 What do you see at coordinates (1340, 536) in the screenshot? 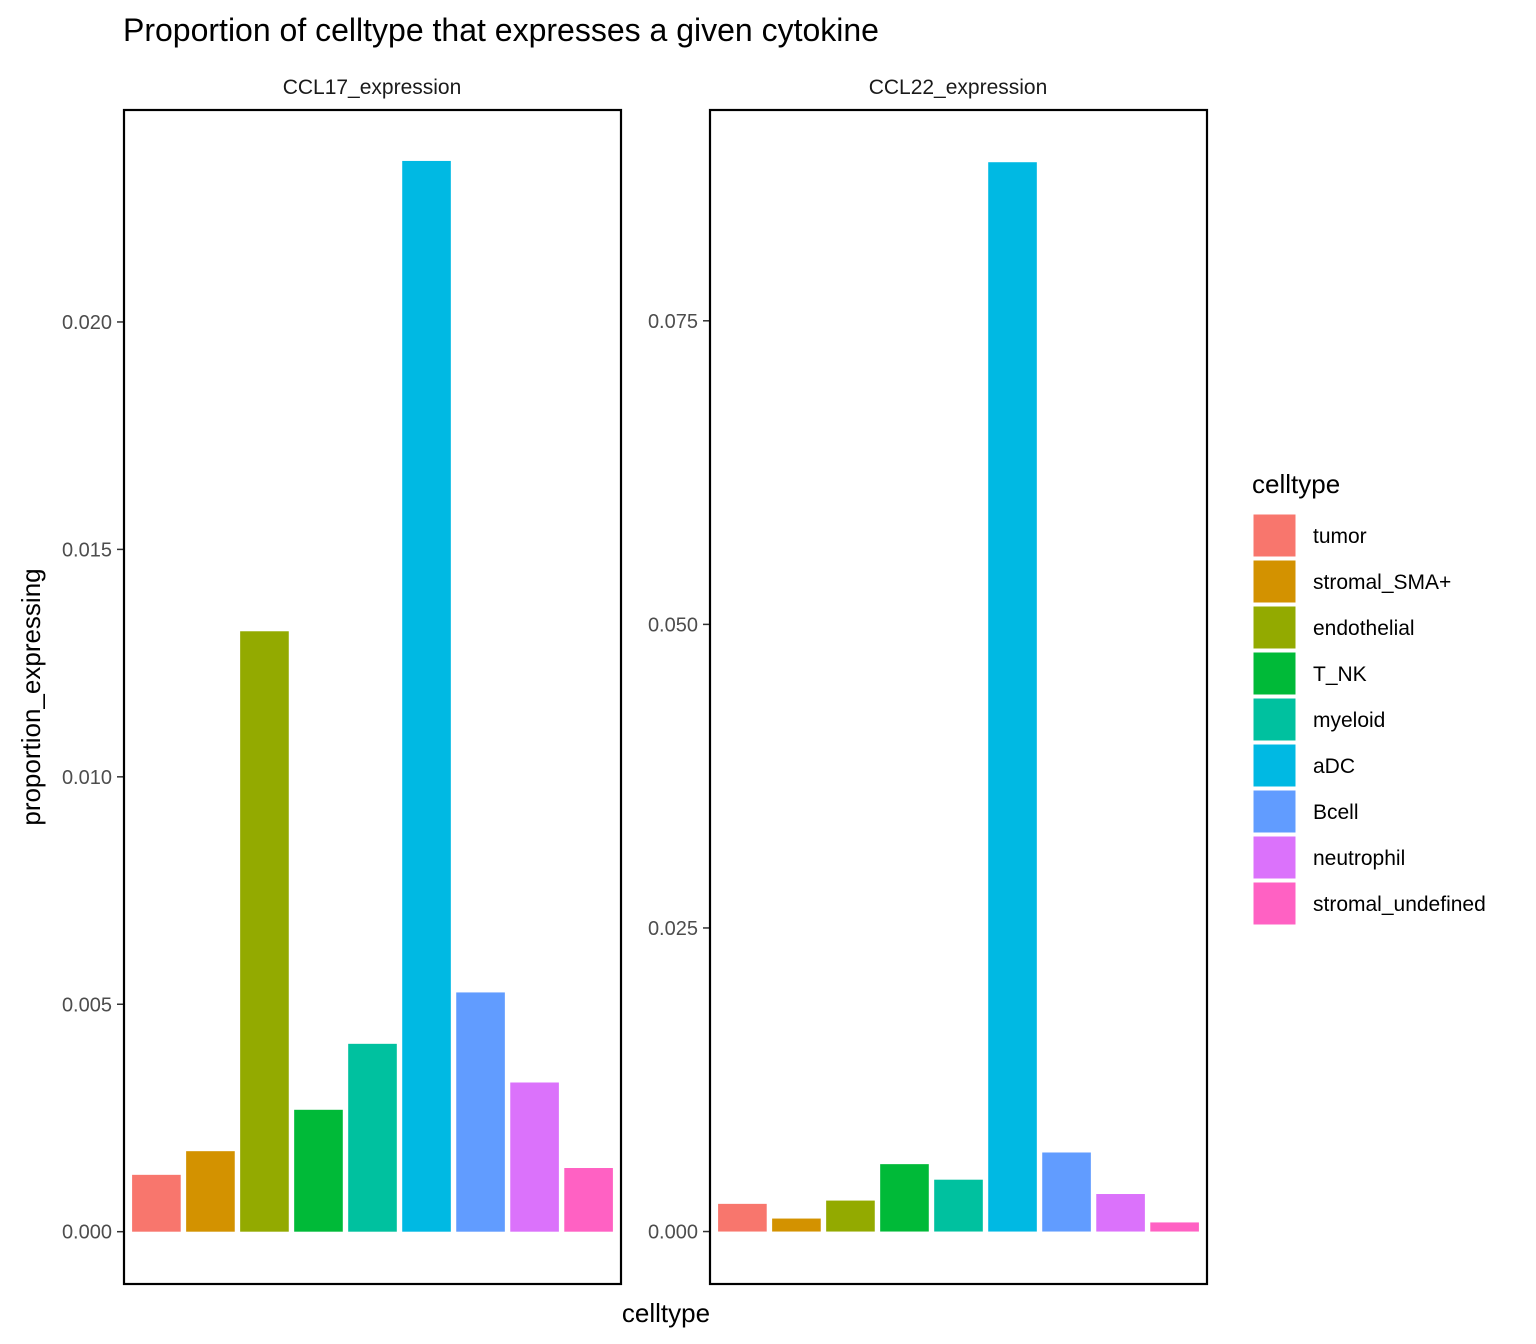
I see `legend-label: tumor` at bounding box center [1340, 536].